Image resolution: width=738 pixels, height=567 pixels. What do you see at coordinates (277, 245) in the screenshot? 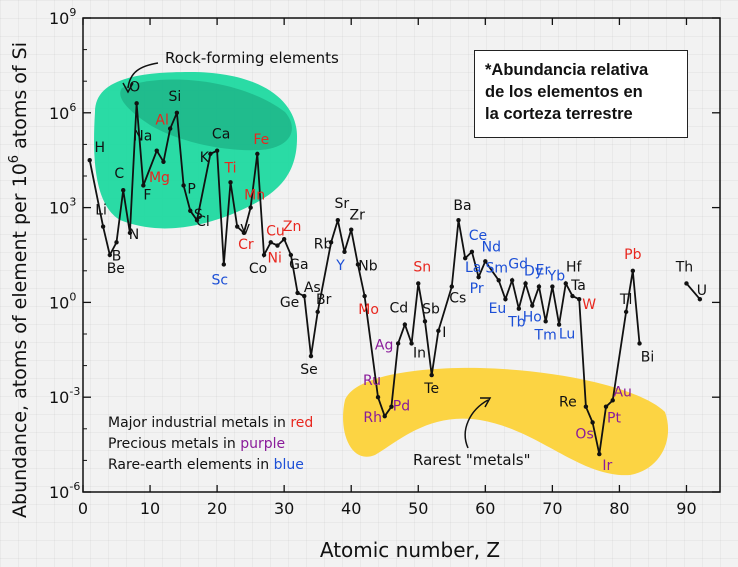
I see `data-point-cu` at bounding box center [277, 245].